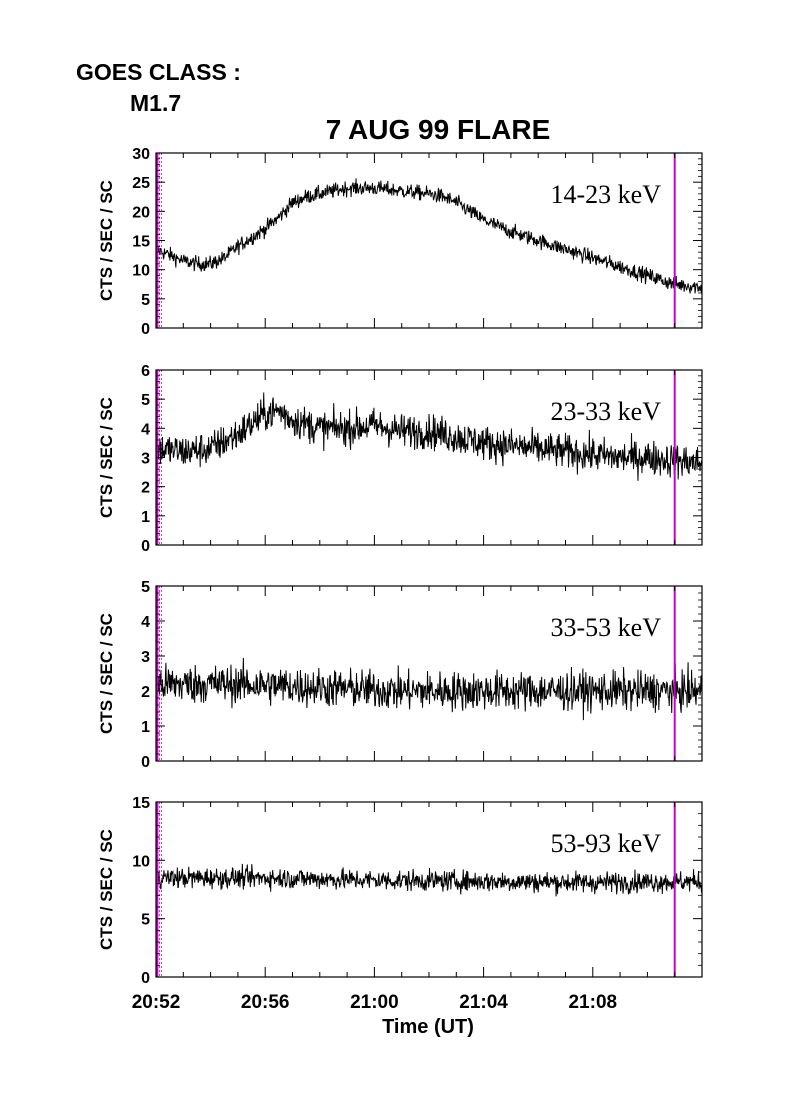 This screenshot has width=790, height=1118. What do you see at coordinates (141, 183) in the screenshot?
I see `y-tick-label: 25` at bounding box center [141, 183].